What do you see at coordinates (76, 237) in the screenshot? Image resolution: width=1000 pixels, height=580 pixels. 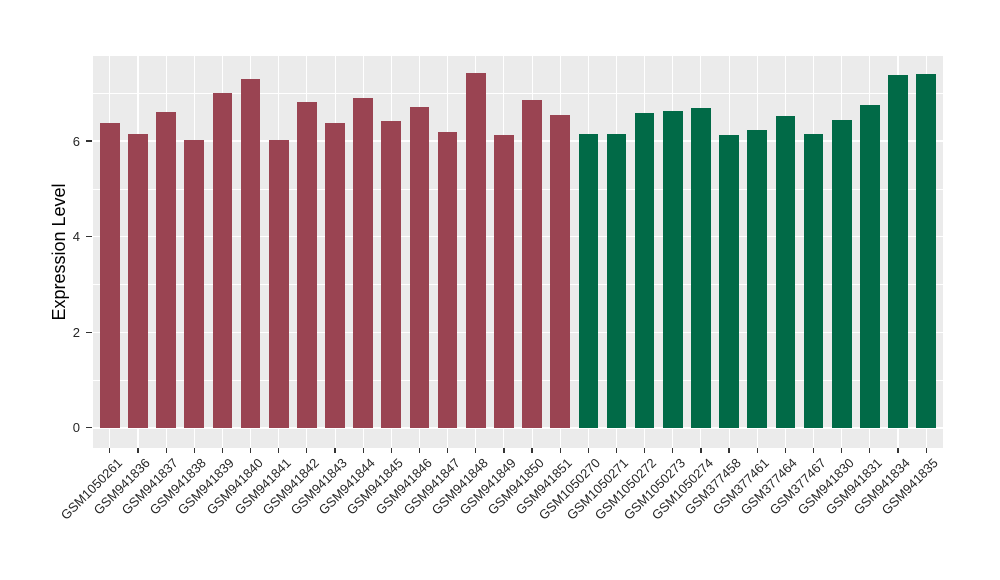 I see `y-tick-label: 4` at bounding box center [76, 237].